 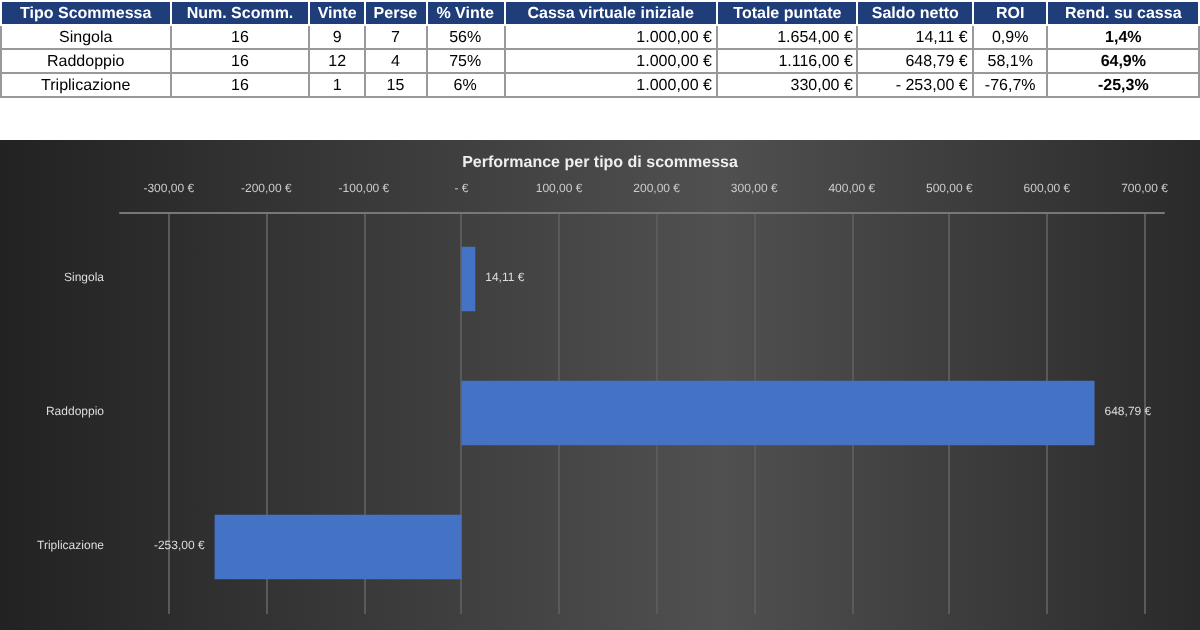 What do you see at coordinates (1010, 13) in the screenshot?
I see `category-label: ROI` at bounding box center [1010, 13].